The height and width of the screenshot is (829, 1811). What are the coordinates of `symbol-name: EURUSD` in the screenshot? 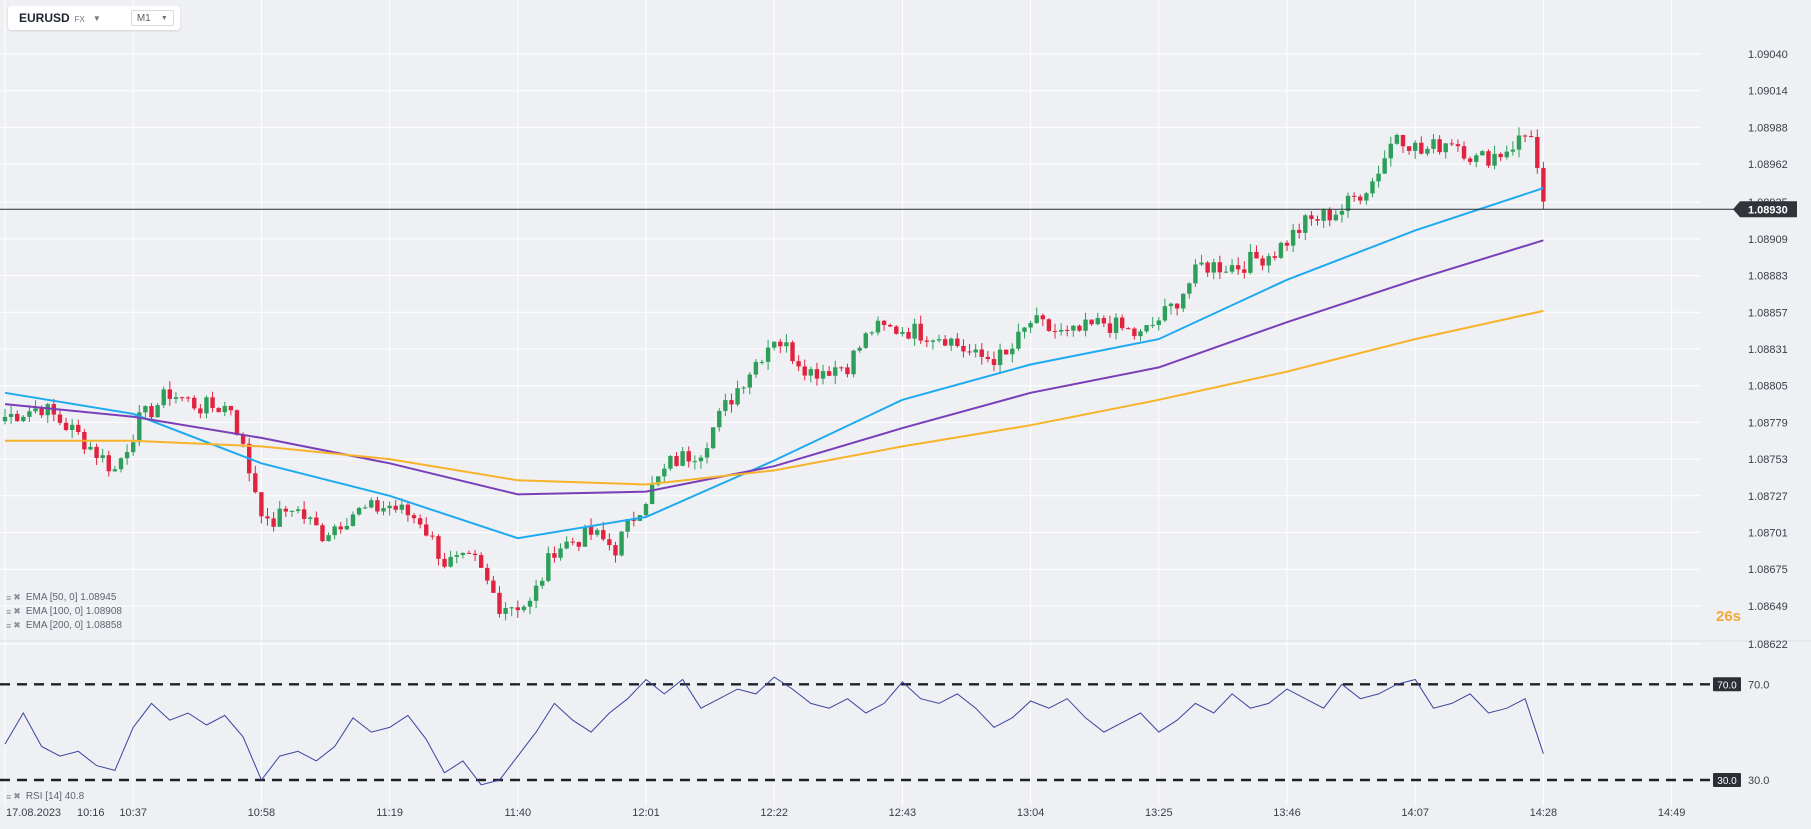 It's located at (44, 18).